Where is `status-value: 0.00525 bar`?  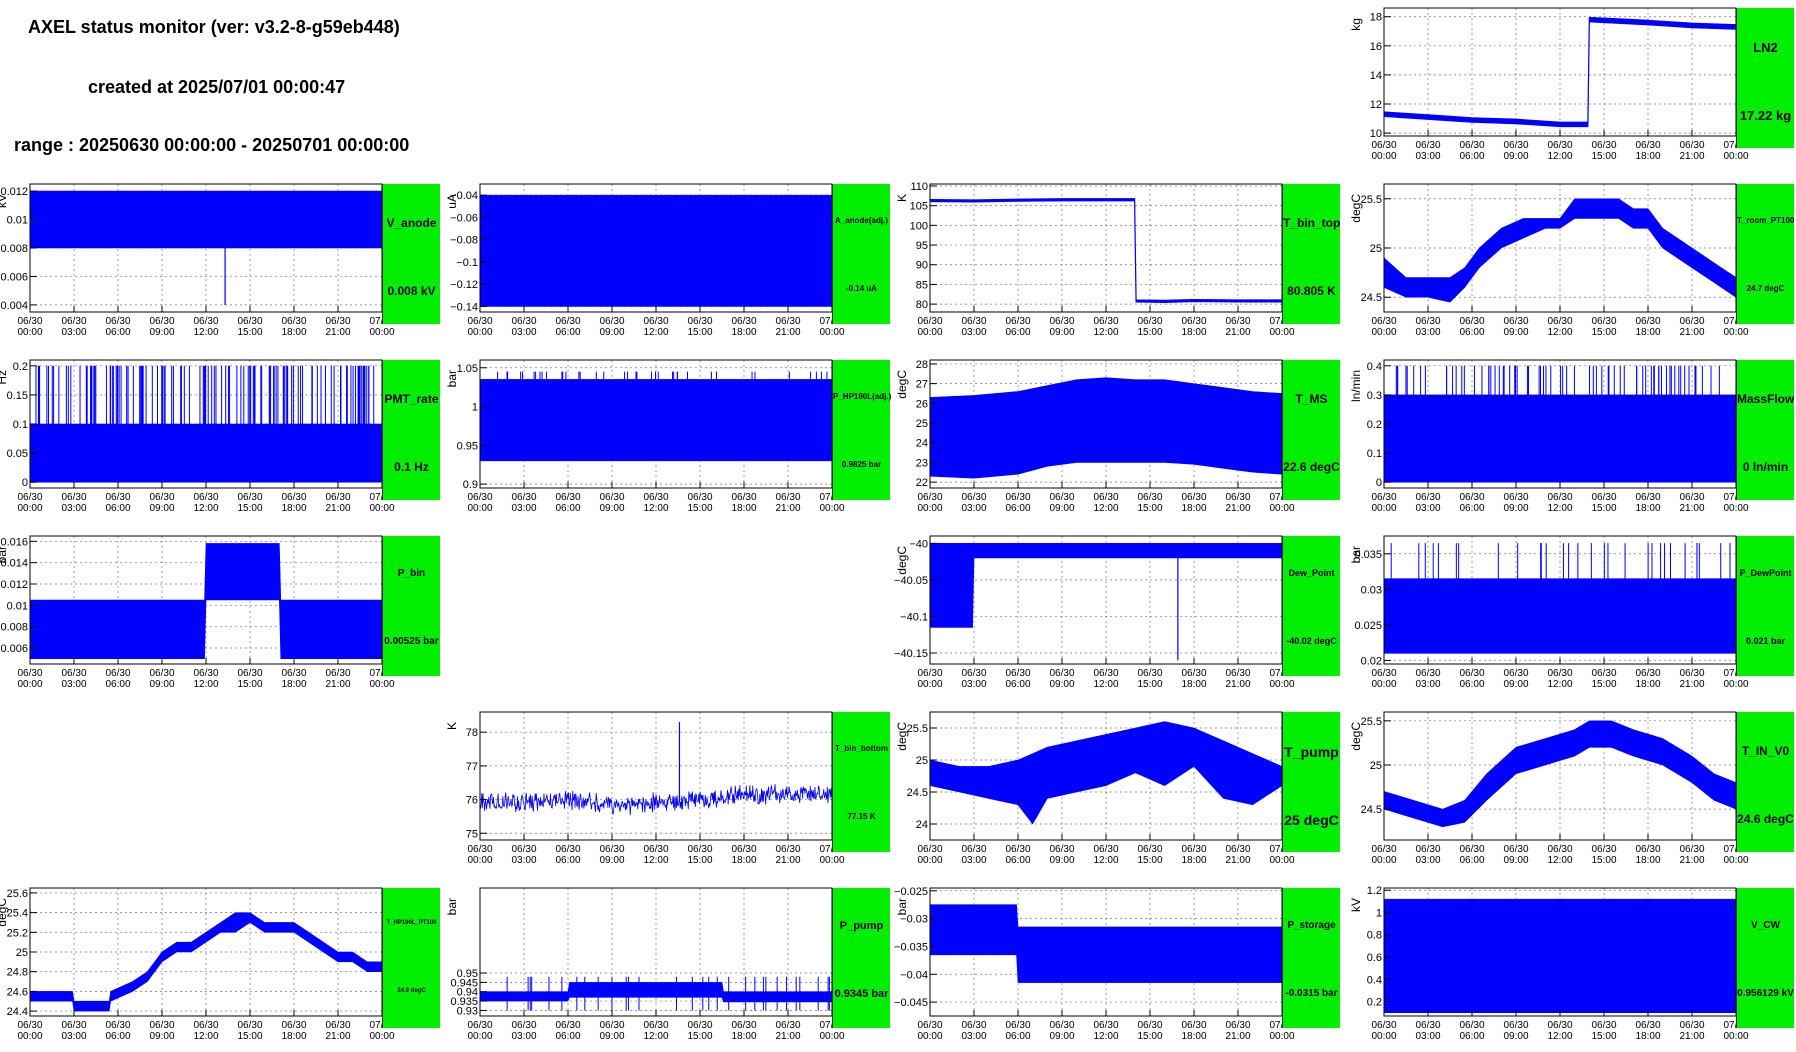 status-value: 0.00525 bar is located at coordinates (411, 641).